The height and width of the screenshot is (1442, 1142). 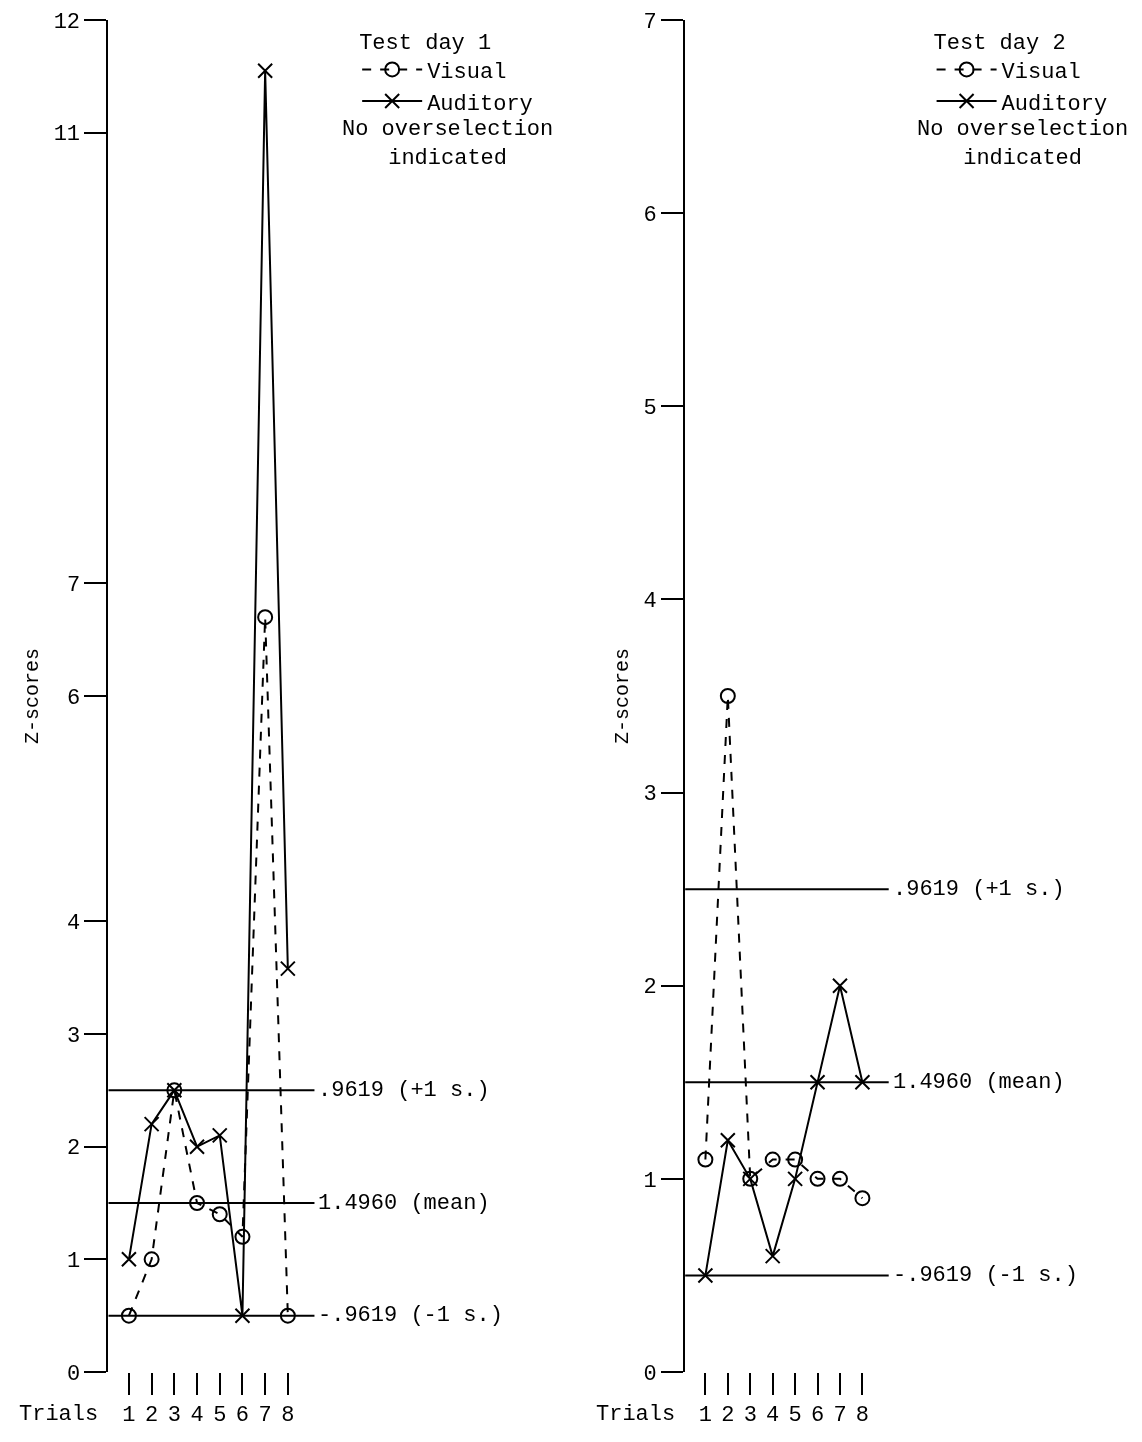 I want to click on legend-title: Test day 1, so click(x=425, y=43).